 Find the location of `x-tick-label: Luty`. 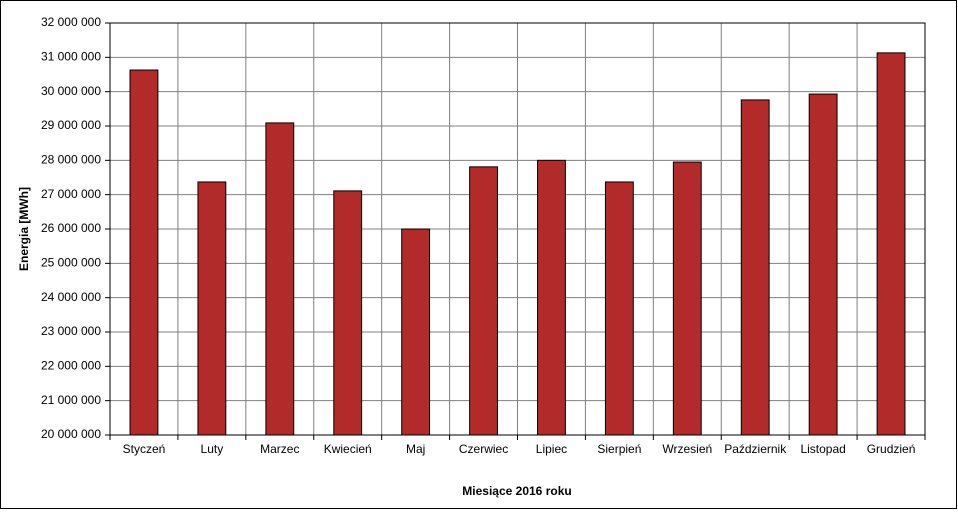

x-tick-label: Luty is located at coordinates (212, 449).